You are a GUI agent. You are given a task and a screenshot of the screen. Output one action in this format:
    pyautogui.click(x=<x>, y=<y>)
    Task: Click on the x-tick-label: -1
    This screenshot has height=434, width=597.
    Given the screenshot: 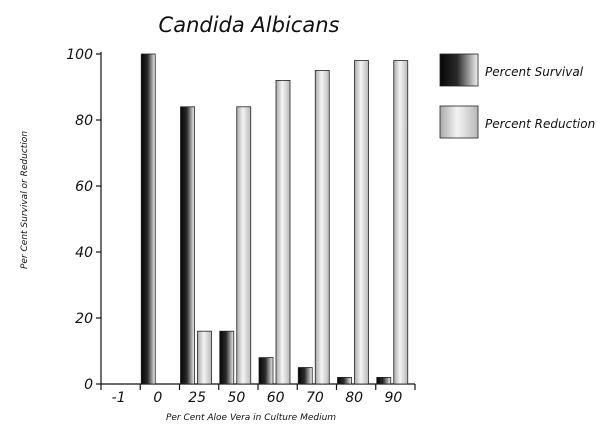 What is the action you would take?
    pyautogui.click(x=119, y=398)
    